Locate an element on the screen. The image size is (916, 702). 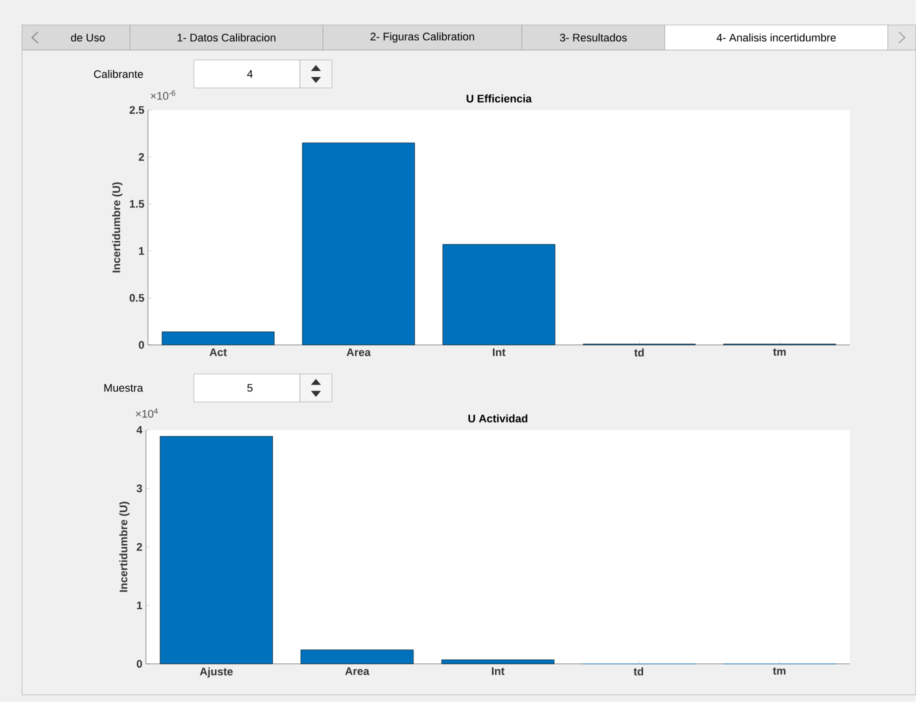
text: ×10$^{-6}$ is located at coordinates (163, 95).